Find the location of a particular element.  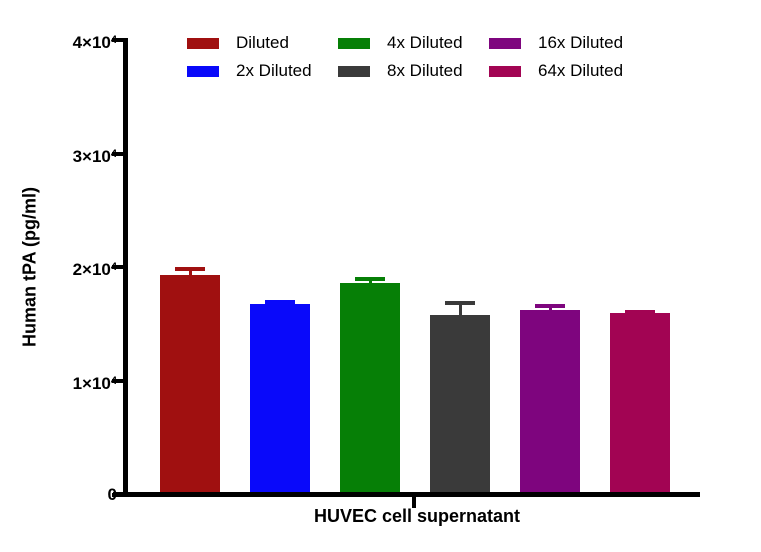

legend-item-2x-diluted: 2x Diluted is located at coordinates (262, 71).